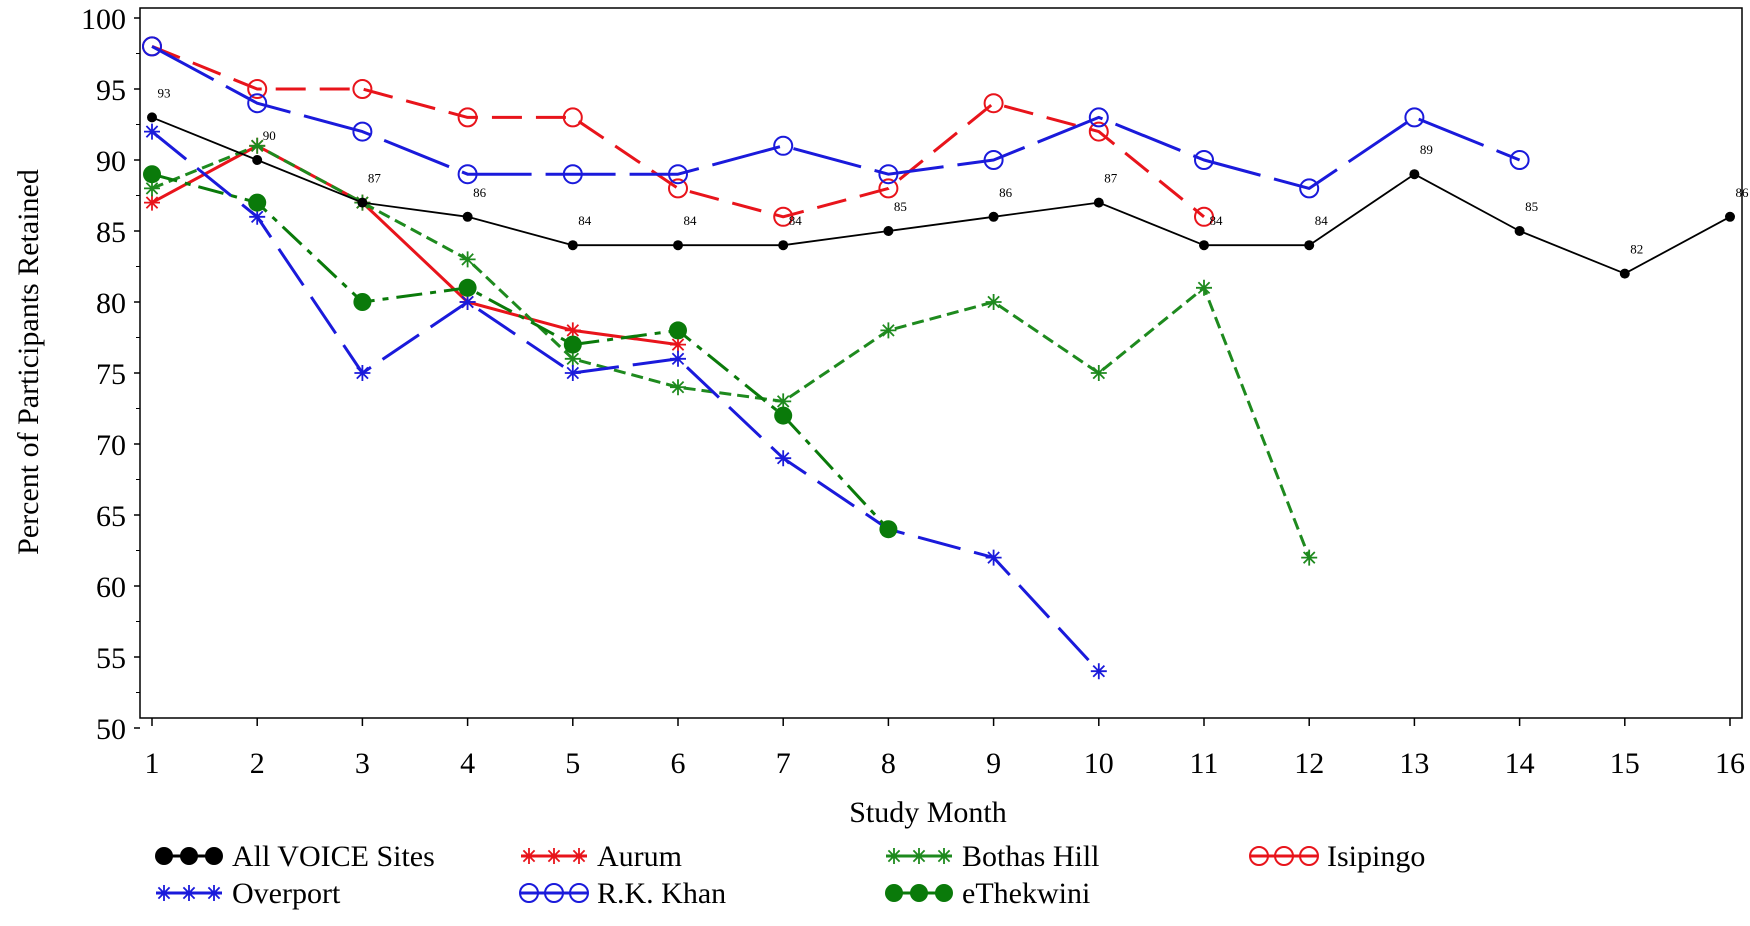 Image resolution: width=1750 pixels, height=926 pixels. I want to click on x-tick-label: 2, so click(257, 763).